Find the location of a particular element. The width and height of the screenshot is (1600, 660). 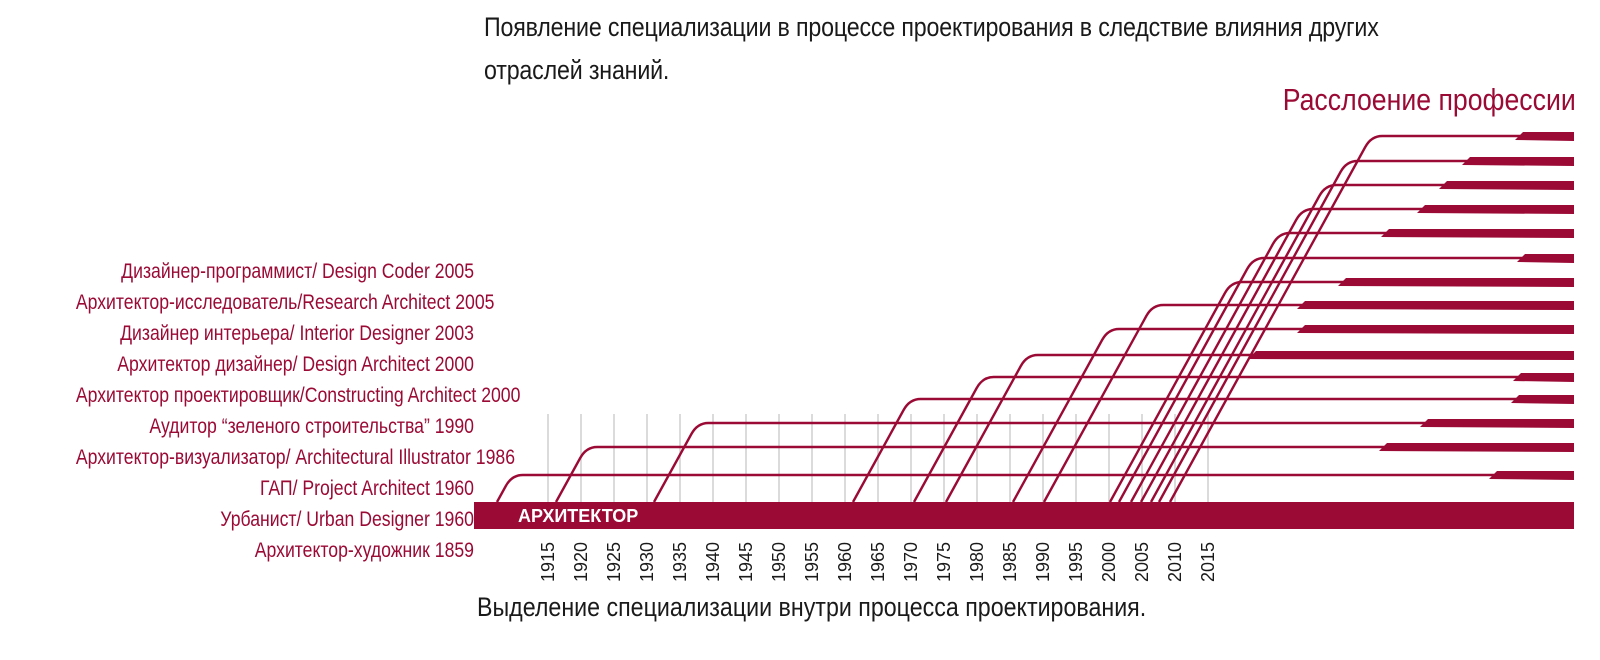

year-tick-label: 1930 is located at coordinates (647, 562).